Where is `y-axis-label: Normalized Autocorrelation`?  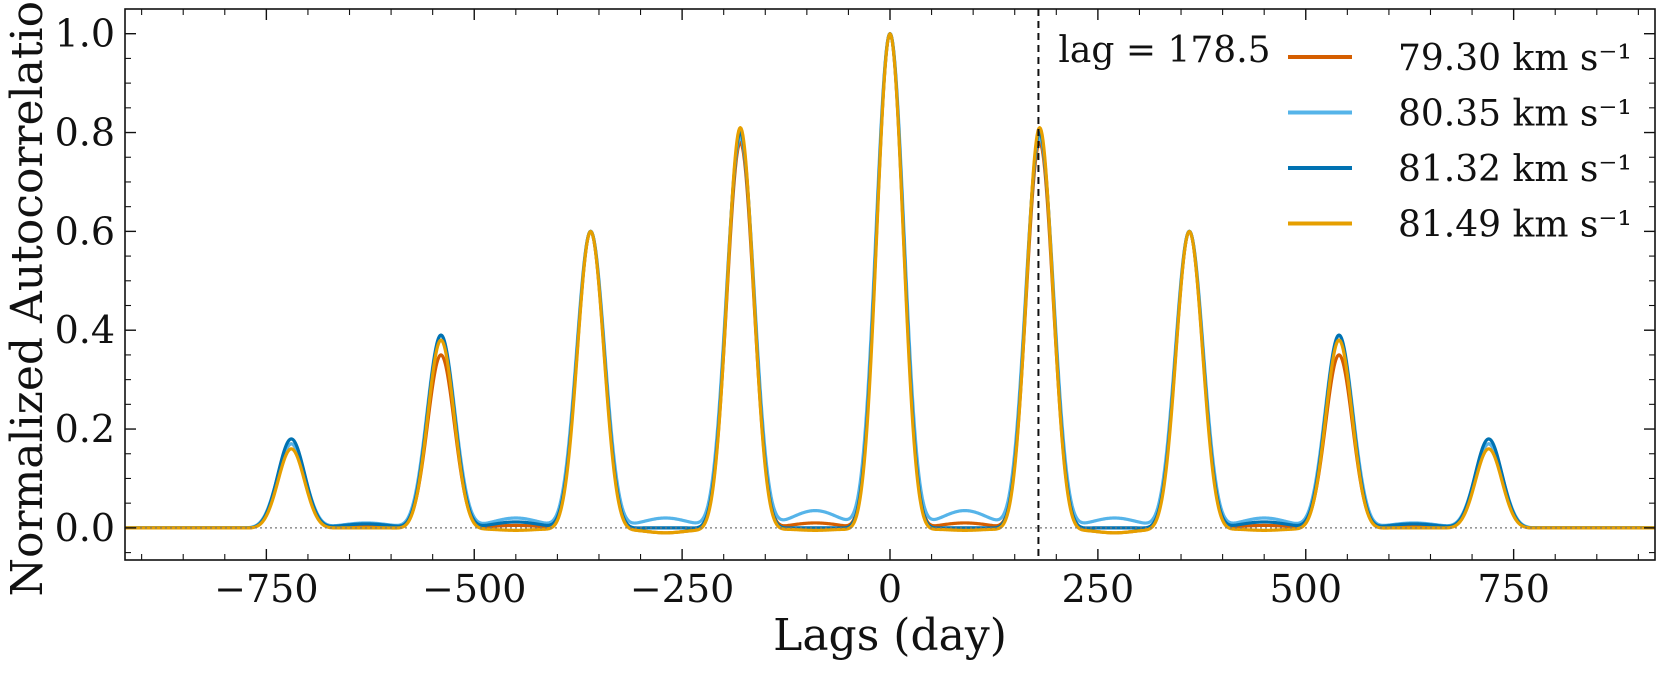
y-axis-label: Normalized Autocorrelation is located at coordinates (27, 298).